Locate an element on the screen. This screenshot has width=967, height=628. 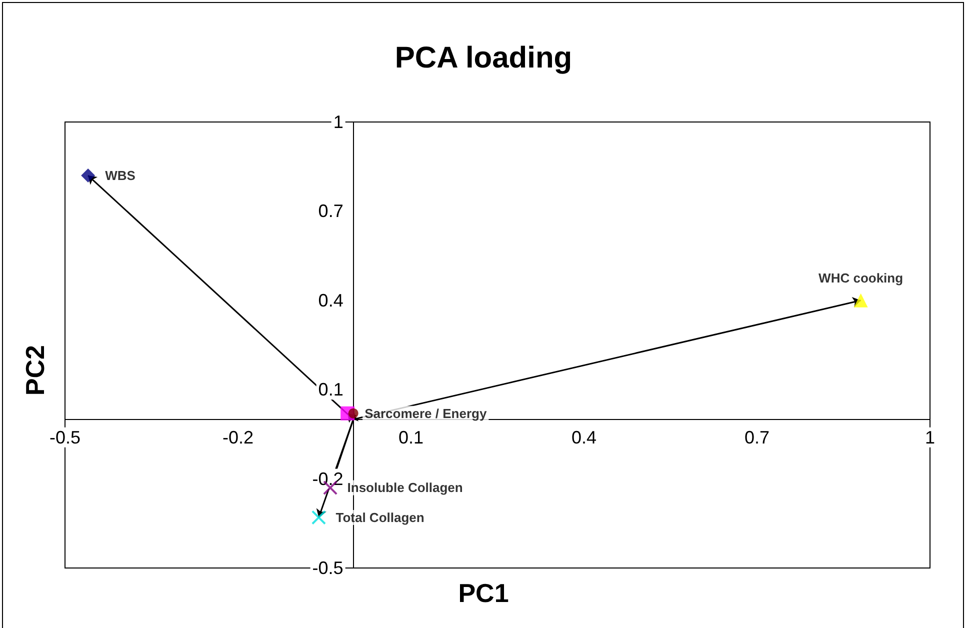
series-label: Insoluble Collagen is located at coordinates (405, 488).